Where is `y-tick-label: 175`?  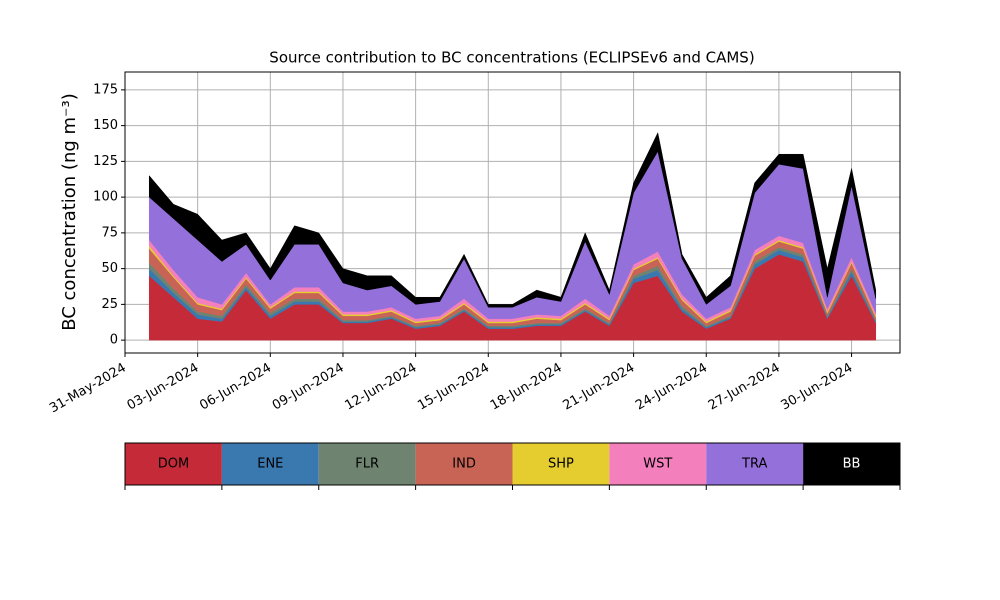
y-tick-label: 175 is located at coordinates (105, 89).